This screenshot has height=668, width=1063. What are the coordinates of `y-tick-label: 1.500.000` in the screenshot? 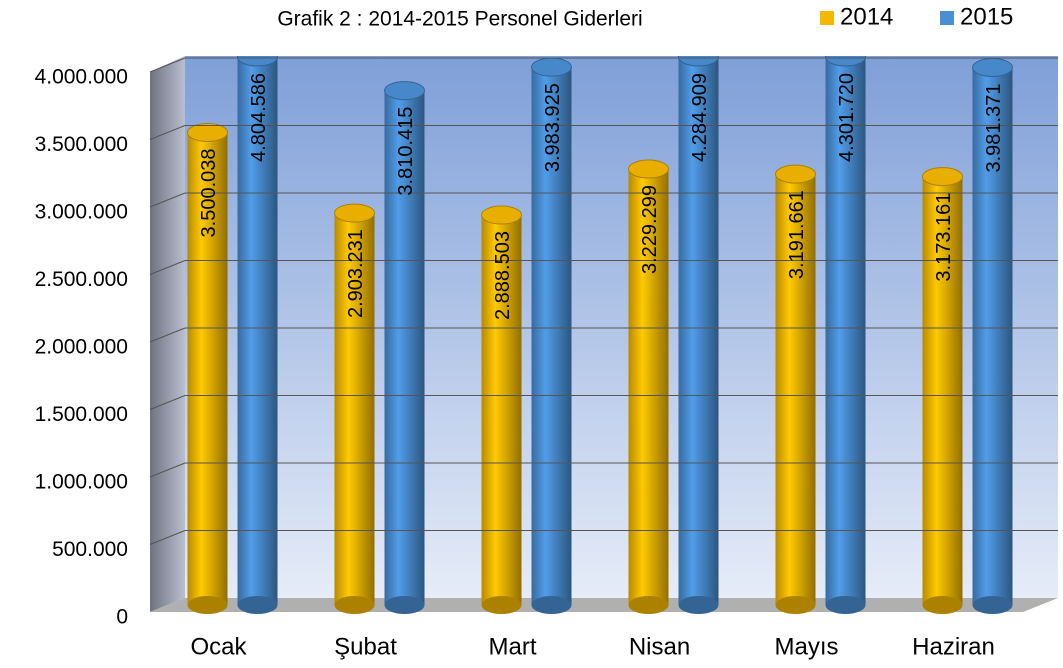 It's located at (81, 414).